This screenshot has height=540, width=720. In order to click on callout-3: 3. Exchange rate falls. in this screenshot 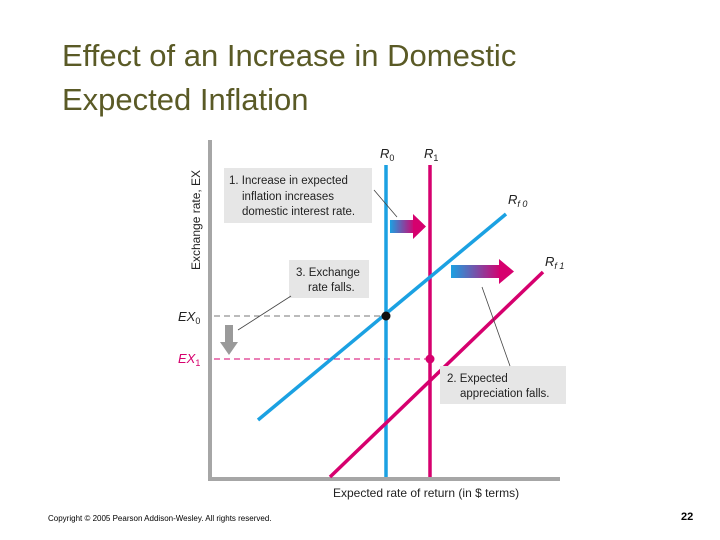, I will do `click(303, 295)`.